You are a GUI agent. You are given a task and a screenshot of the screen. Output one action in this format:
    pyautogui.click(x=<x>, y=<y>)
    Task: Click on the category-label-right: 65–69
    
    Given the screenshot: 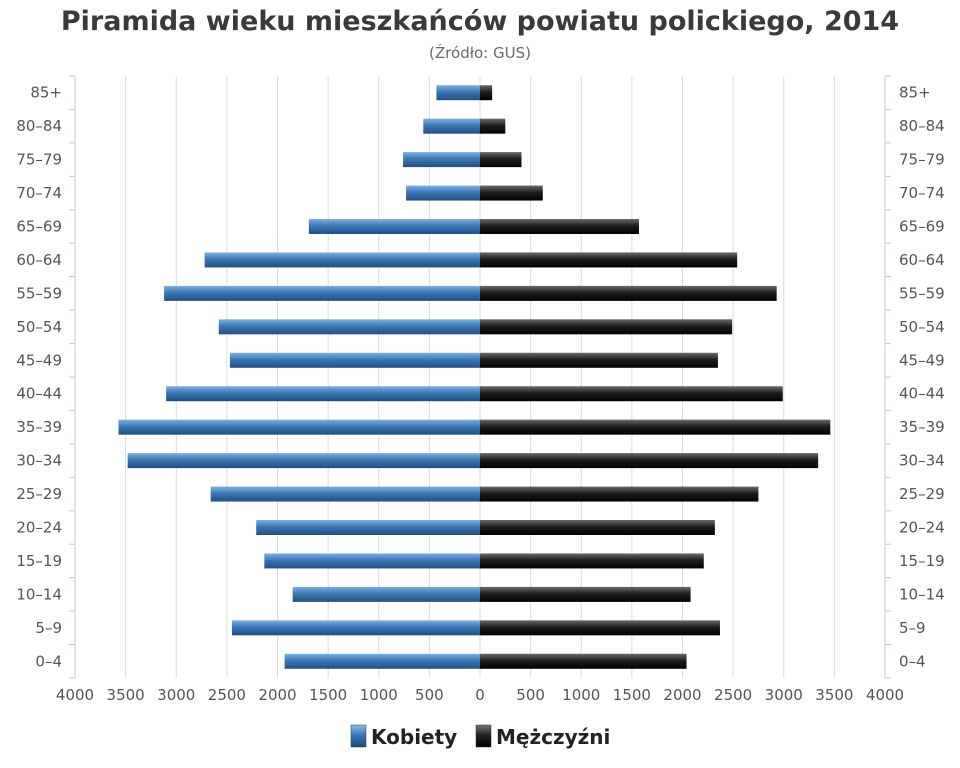 What is the action you would take?
    pyautogui.click(x=922, y=227)
    